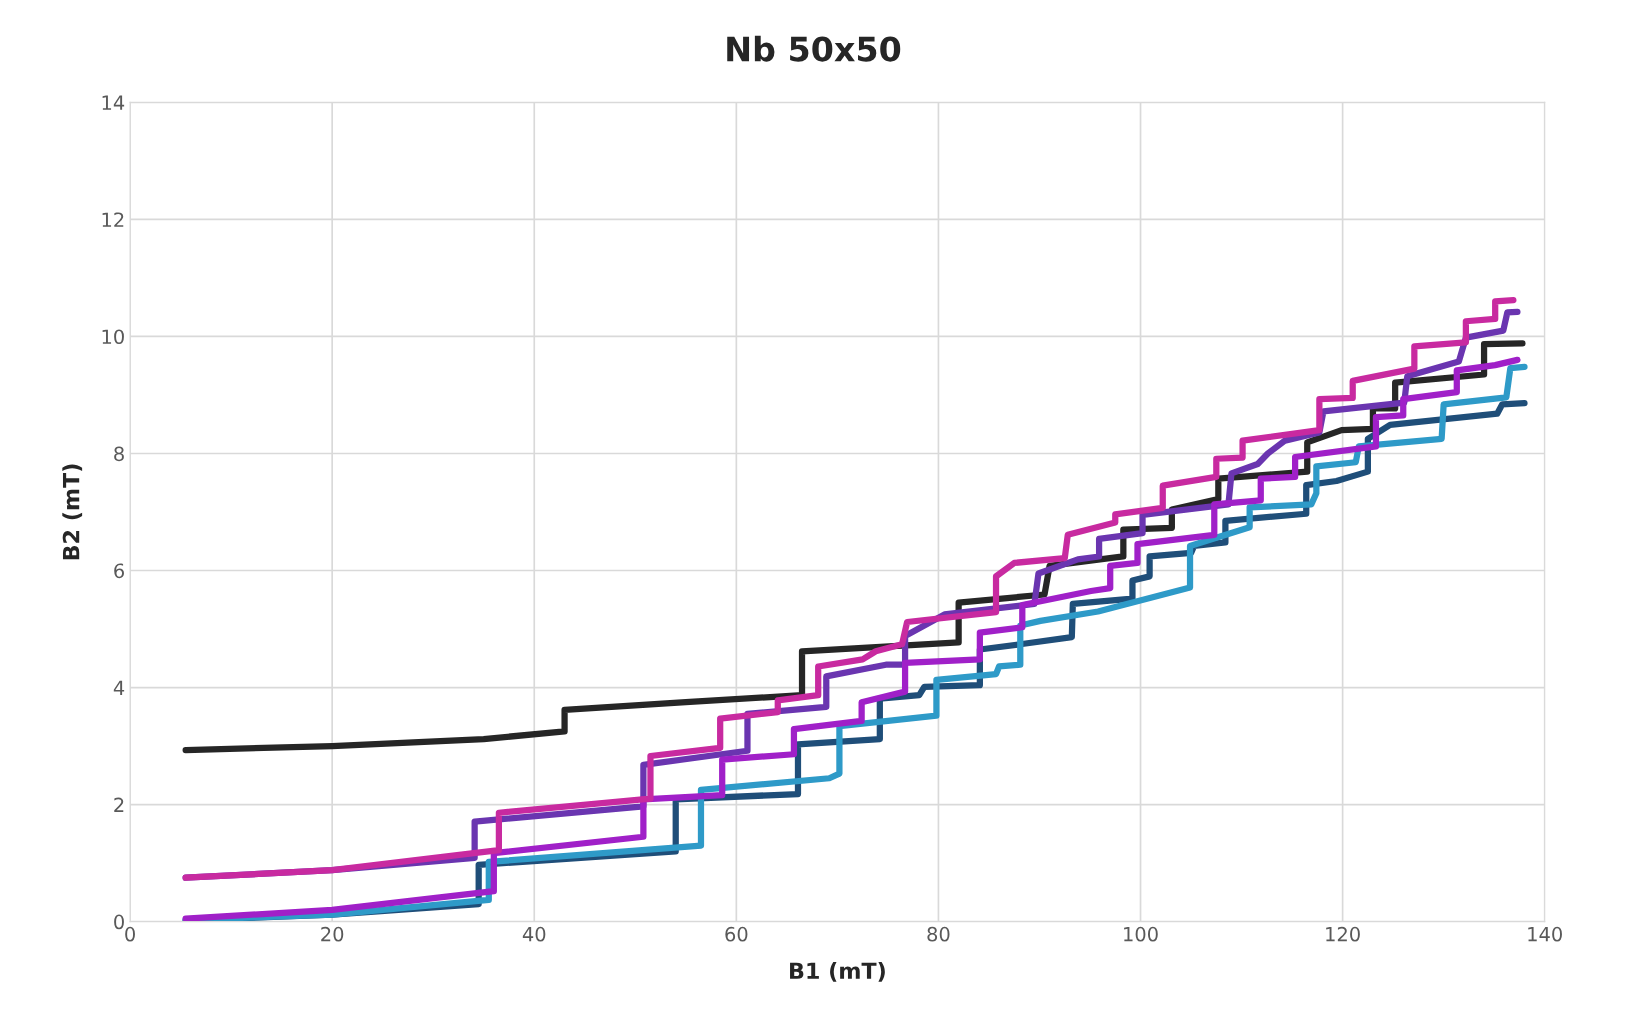 The height and width of the screenshot is (1024, 1626). I want to click on y-tick-label: 6, so click(119, 571).